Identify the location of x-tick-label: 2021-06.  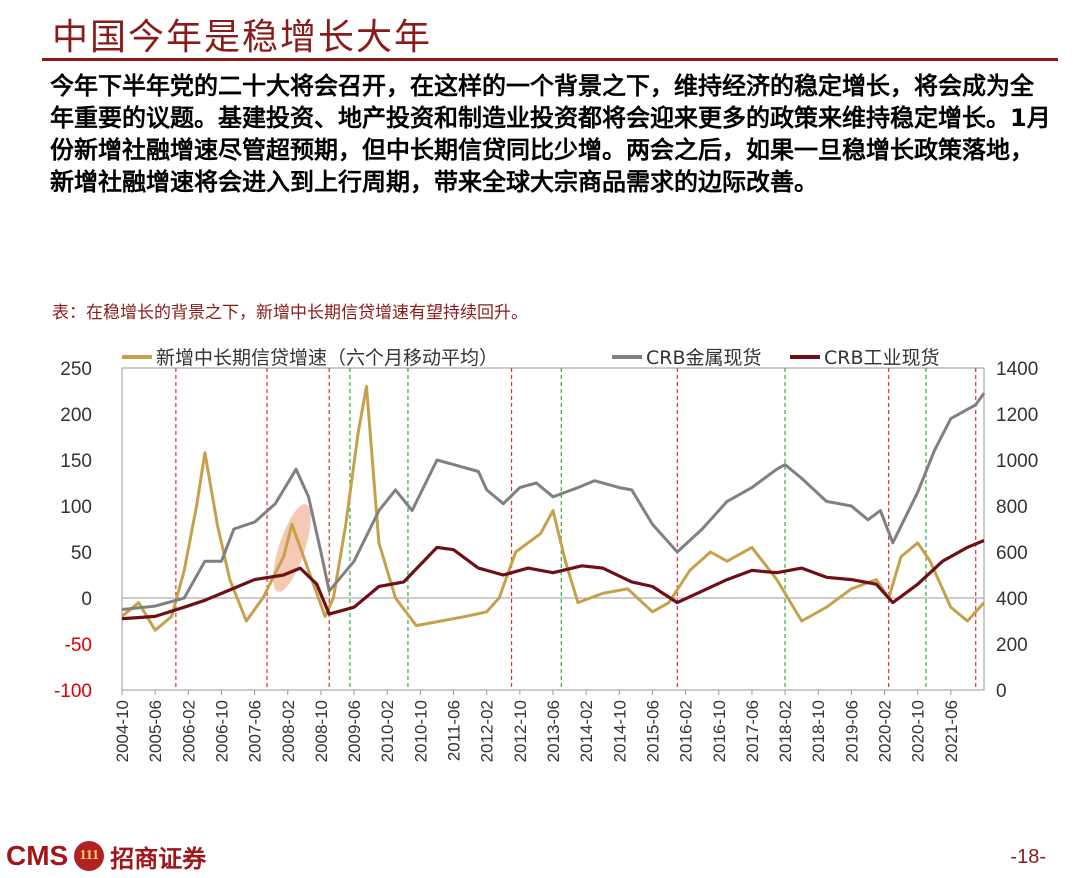
(951, 731).